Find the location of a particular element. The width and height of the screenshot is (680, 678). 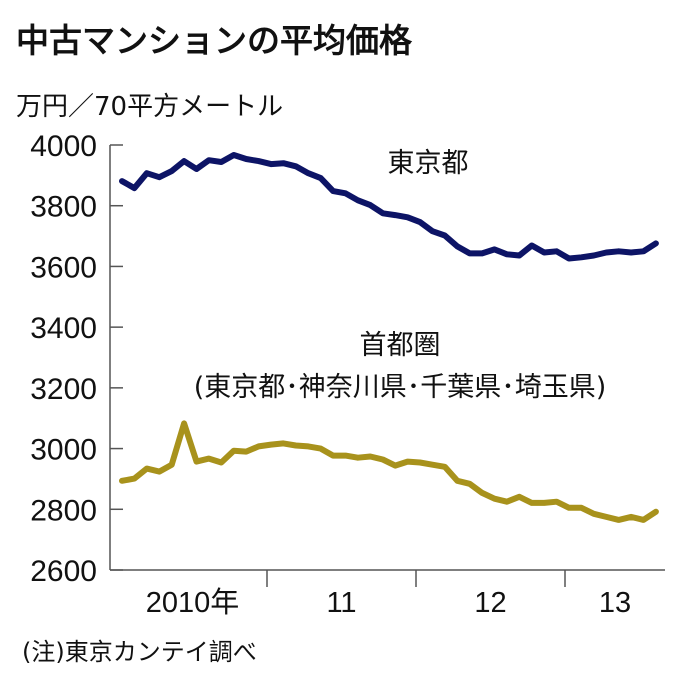

y-tick-label: 3000 is located at coordinates (63, 450).